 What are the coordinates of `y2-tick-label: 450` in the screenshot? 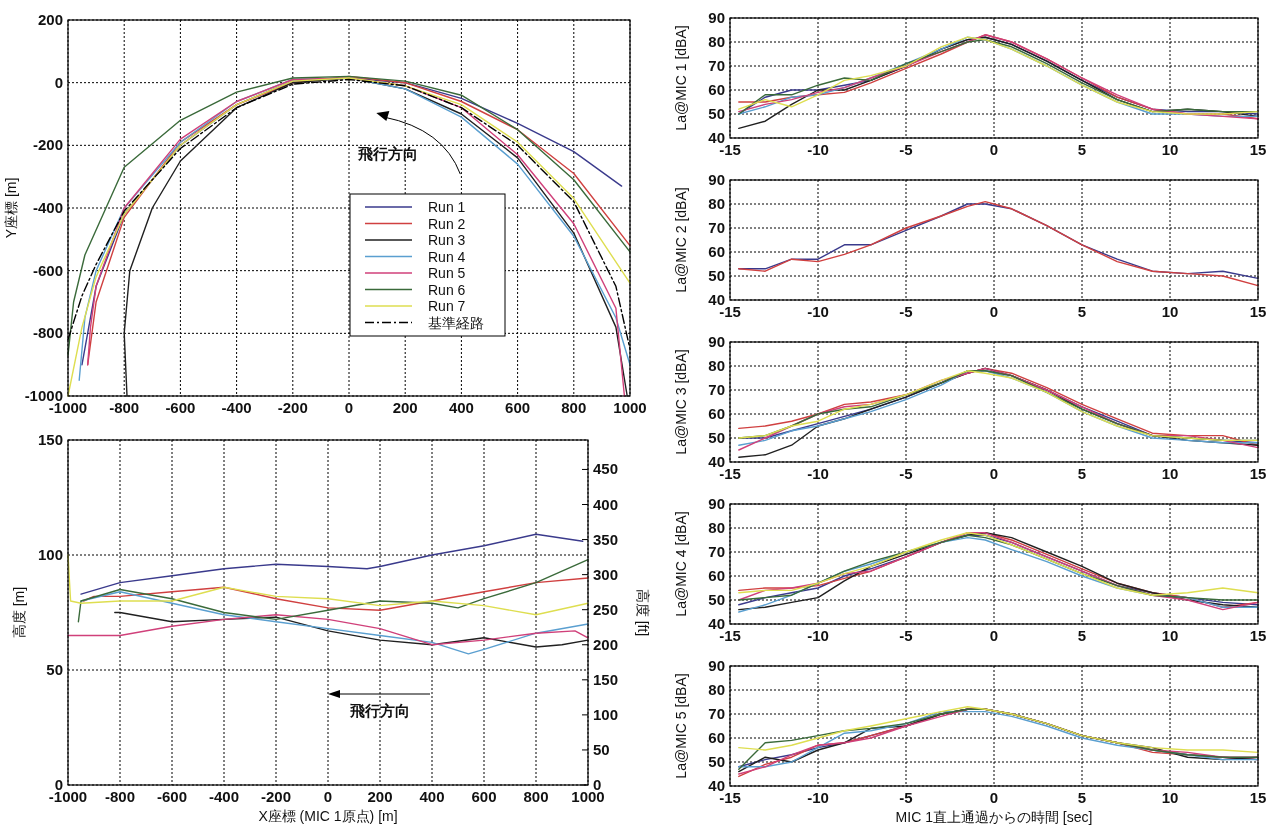 It's located at (606, 469).